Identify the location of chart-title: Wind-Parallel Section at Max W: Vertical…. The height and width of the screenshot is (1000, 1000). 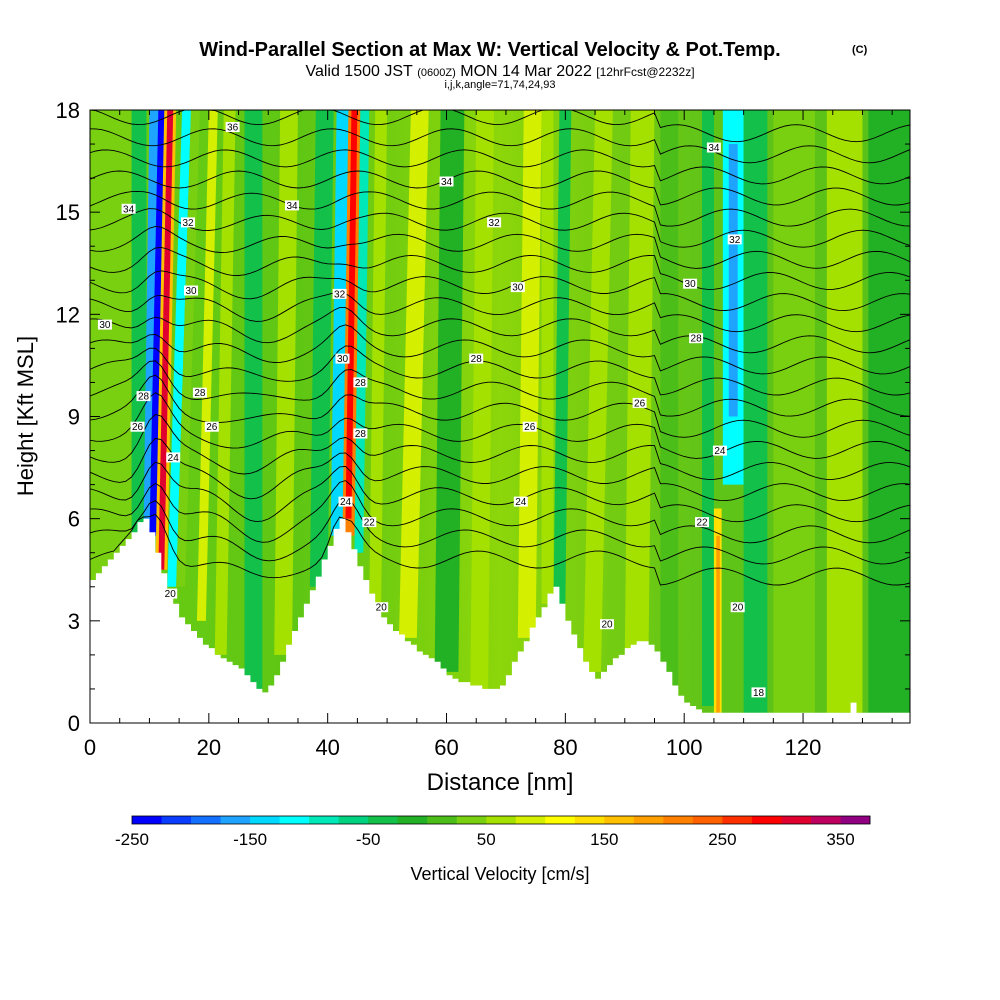
(489, 50).